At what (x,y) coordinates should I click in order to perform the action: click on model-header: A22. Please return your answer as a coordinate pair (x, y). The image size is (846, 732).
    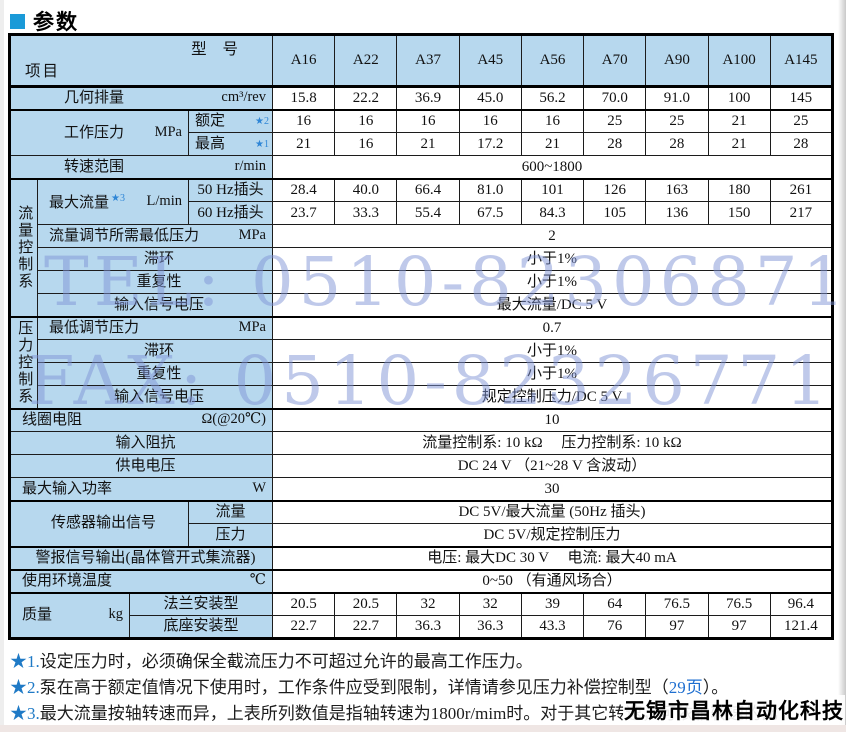
    Looking at the image, I should click on (366, 61).